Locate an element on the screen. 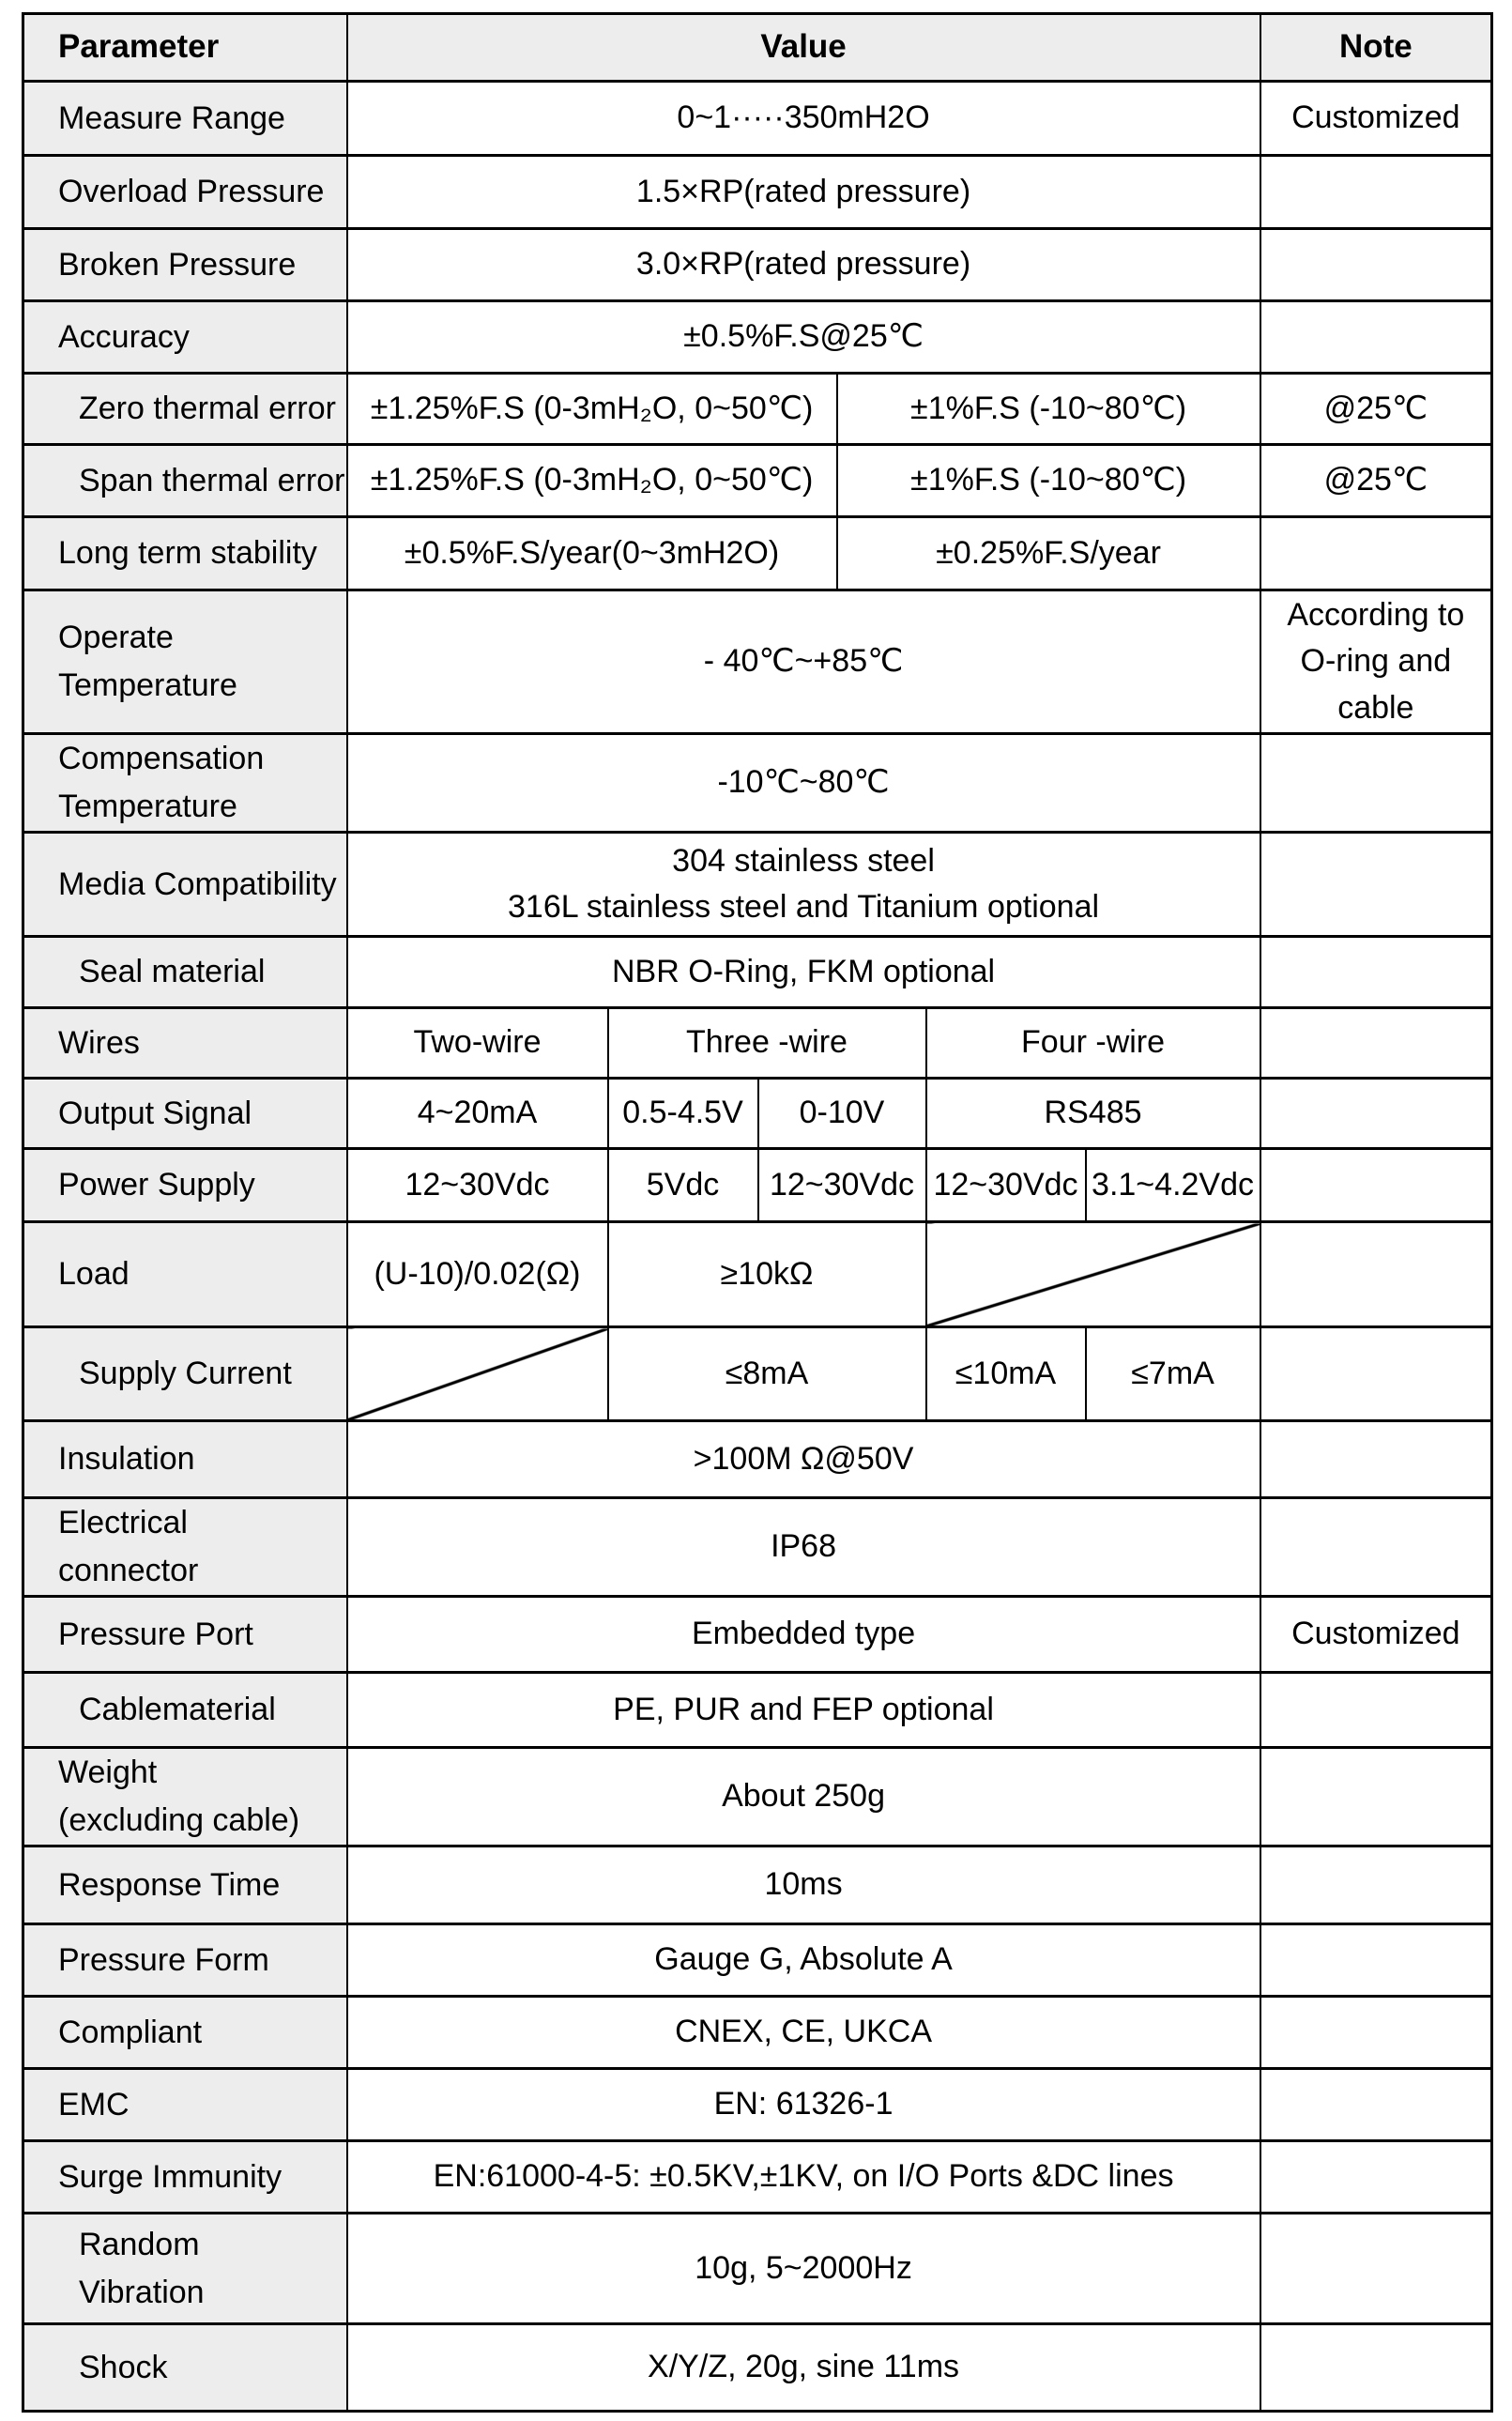 The height and width of the screenshot is (2421, 1512). parameter-cell: Pressure Port is located at coordinates (185, 1634).